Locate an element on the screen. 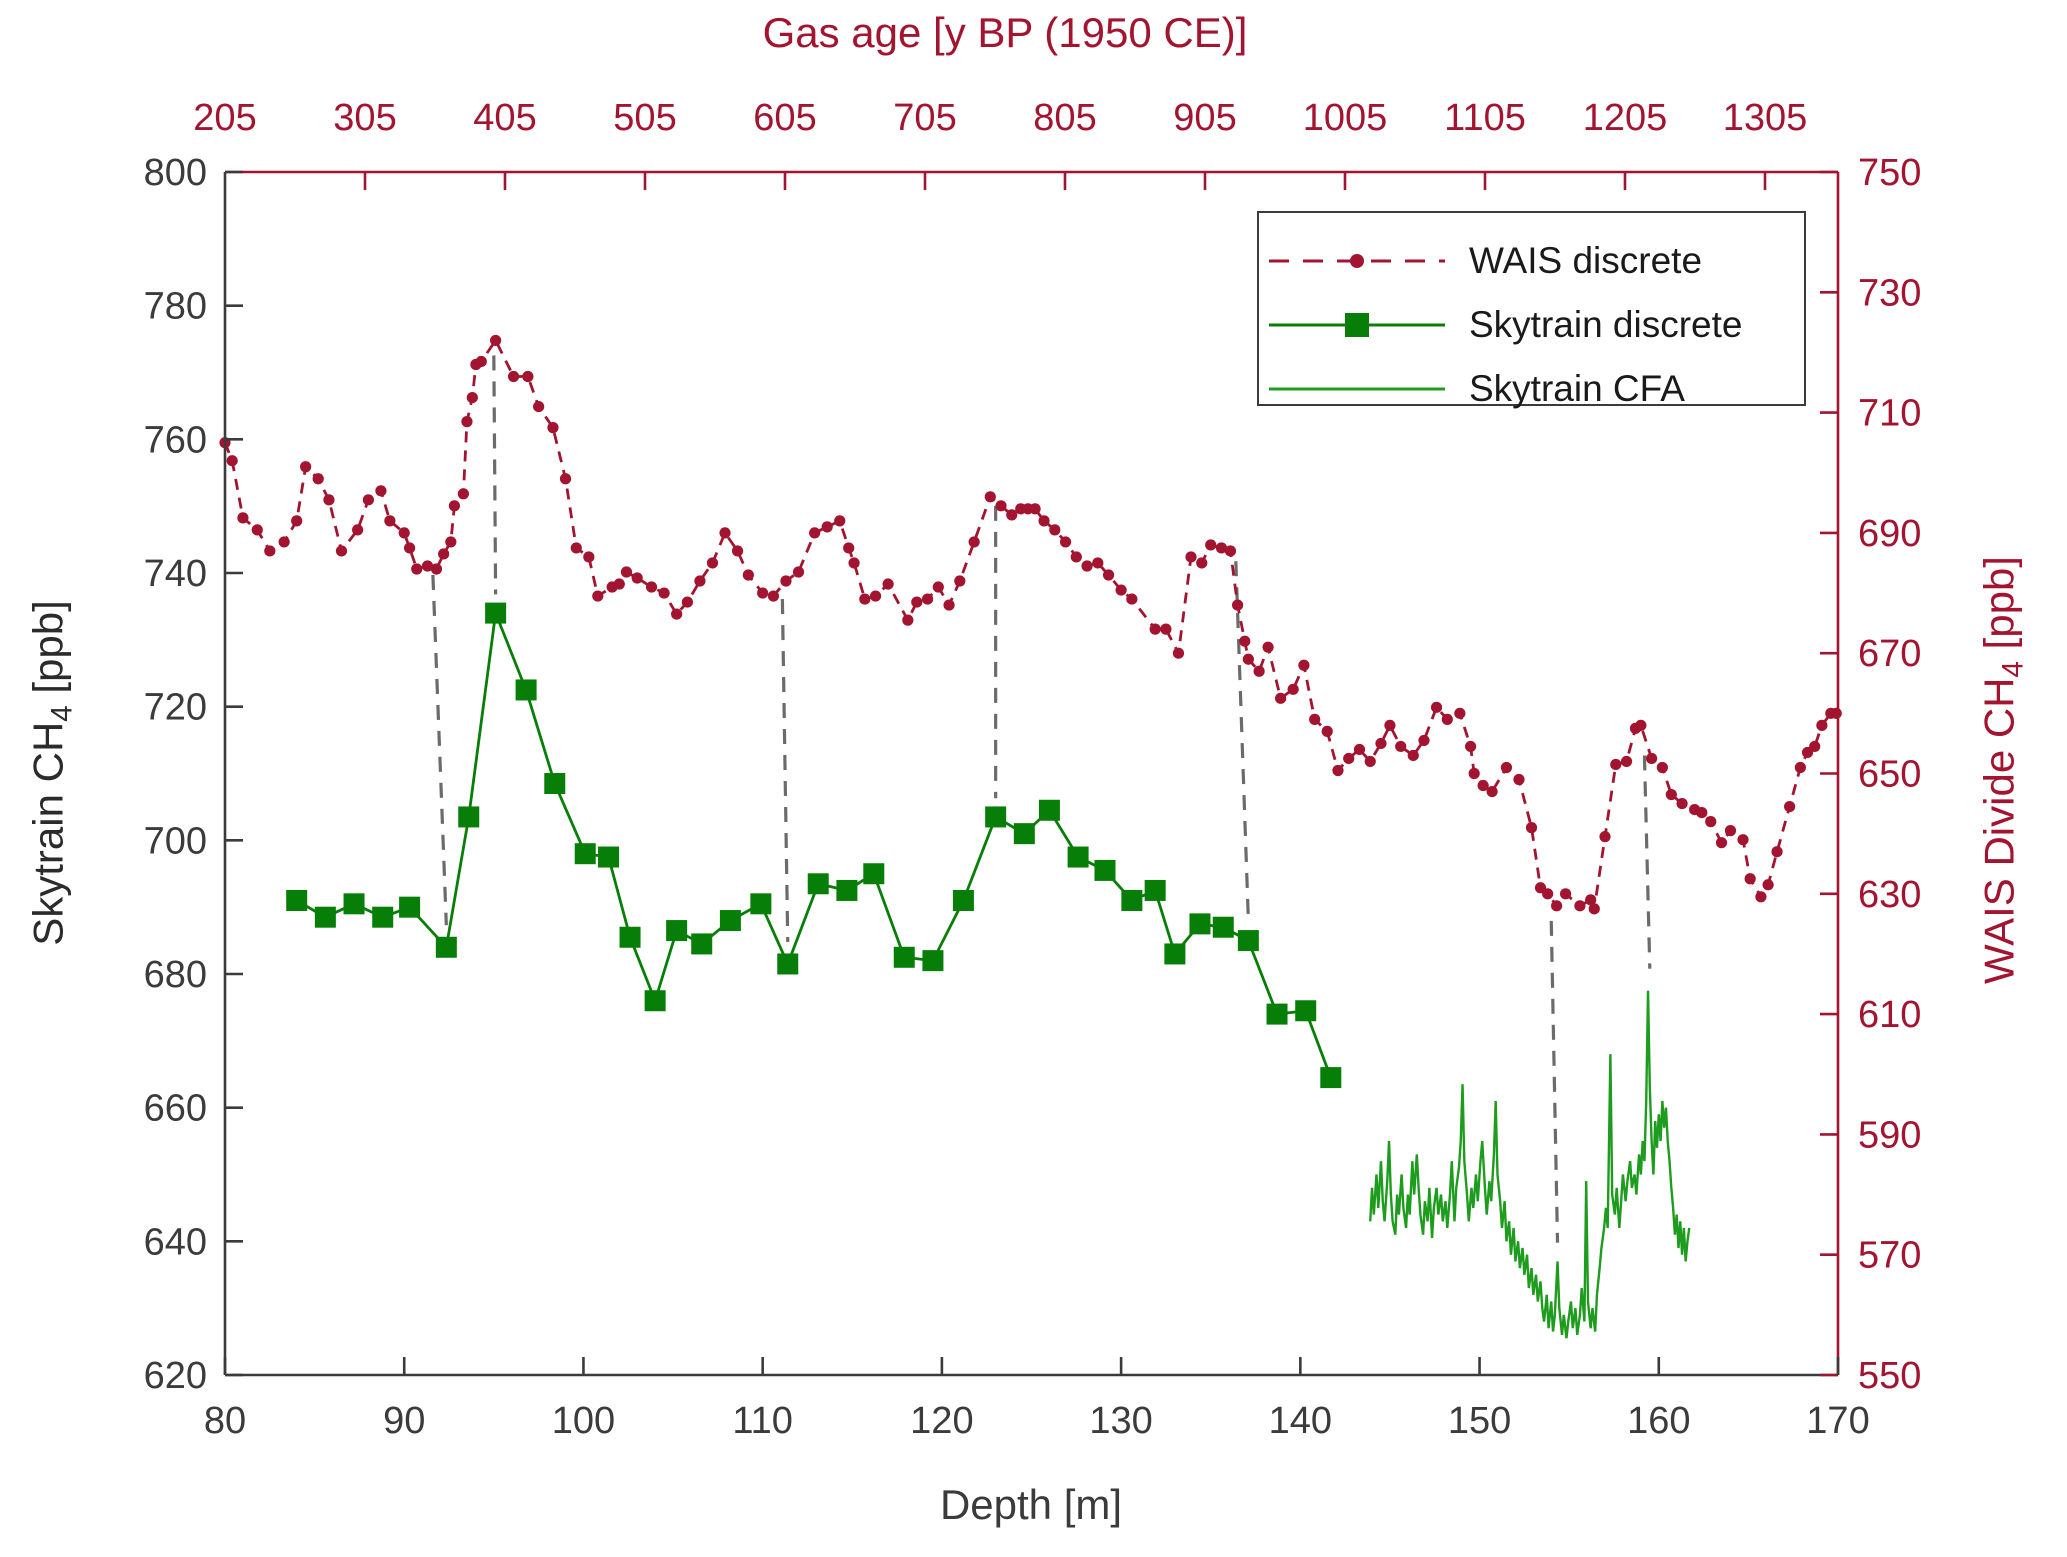 The height and width of the screenshot is (1557, 2067). skytrain-cfa-series is located at coordinates (1530, 1164).